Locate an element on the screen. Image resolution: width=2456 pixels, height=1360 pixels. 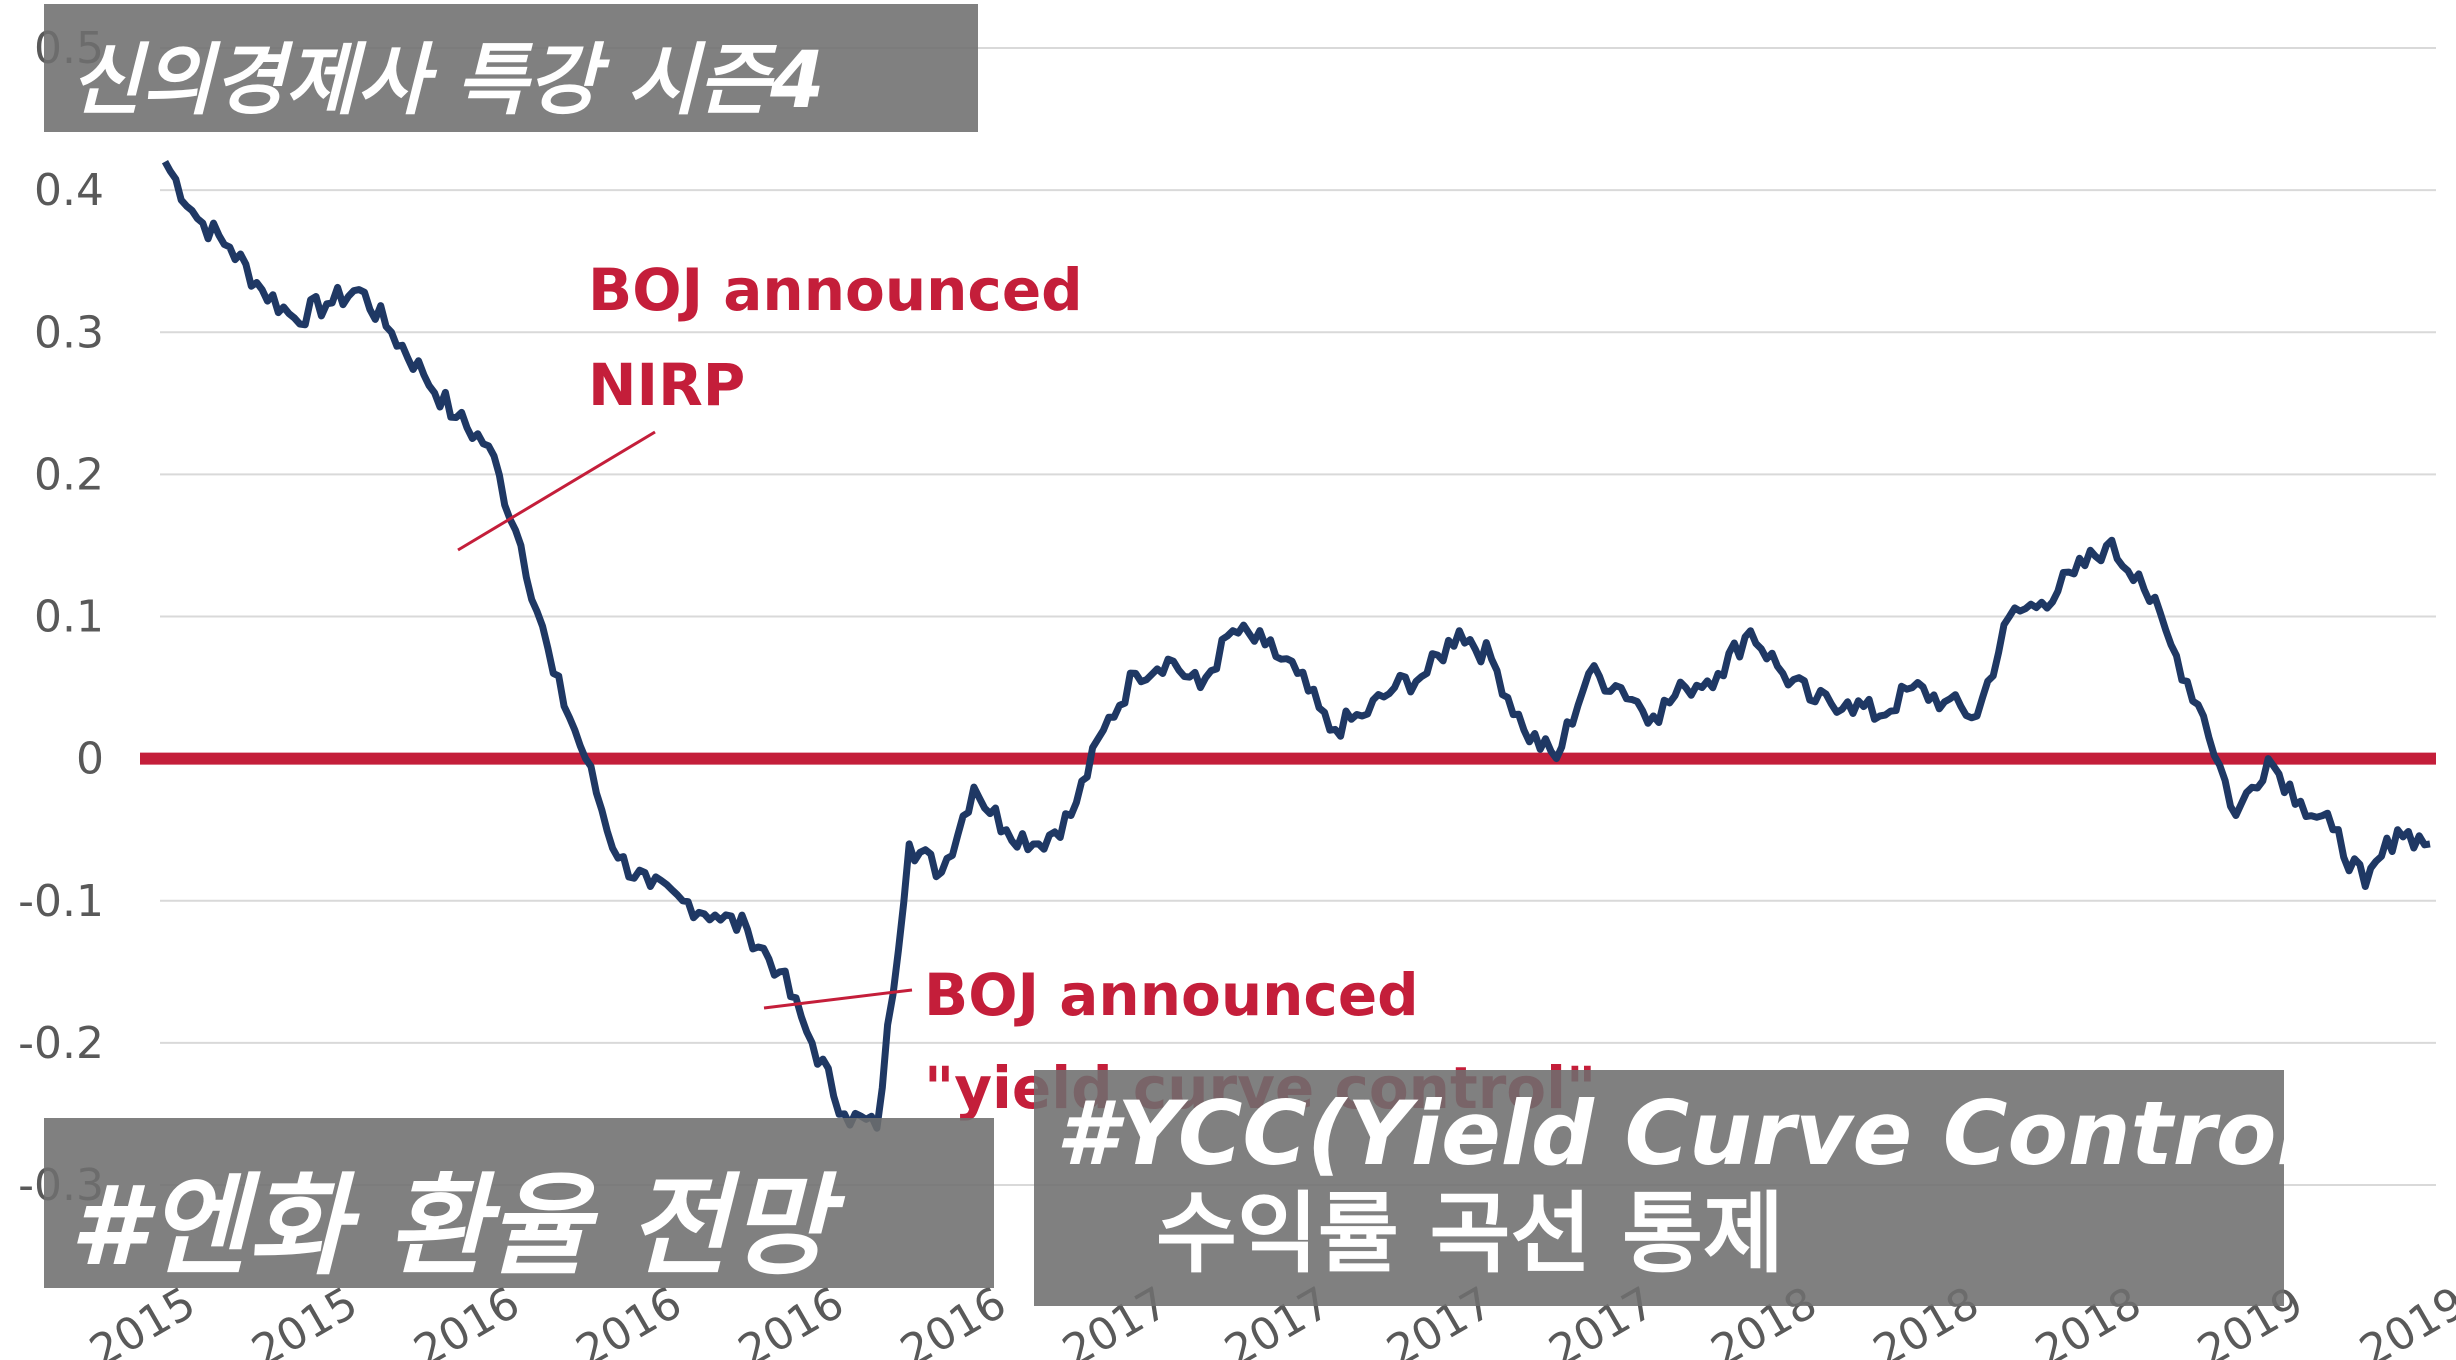
annotation-leader-ycc is located at coordinates (838, 999).